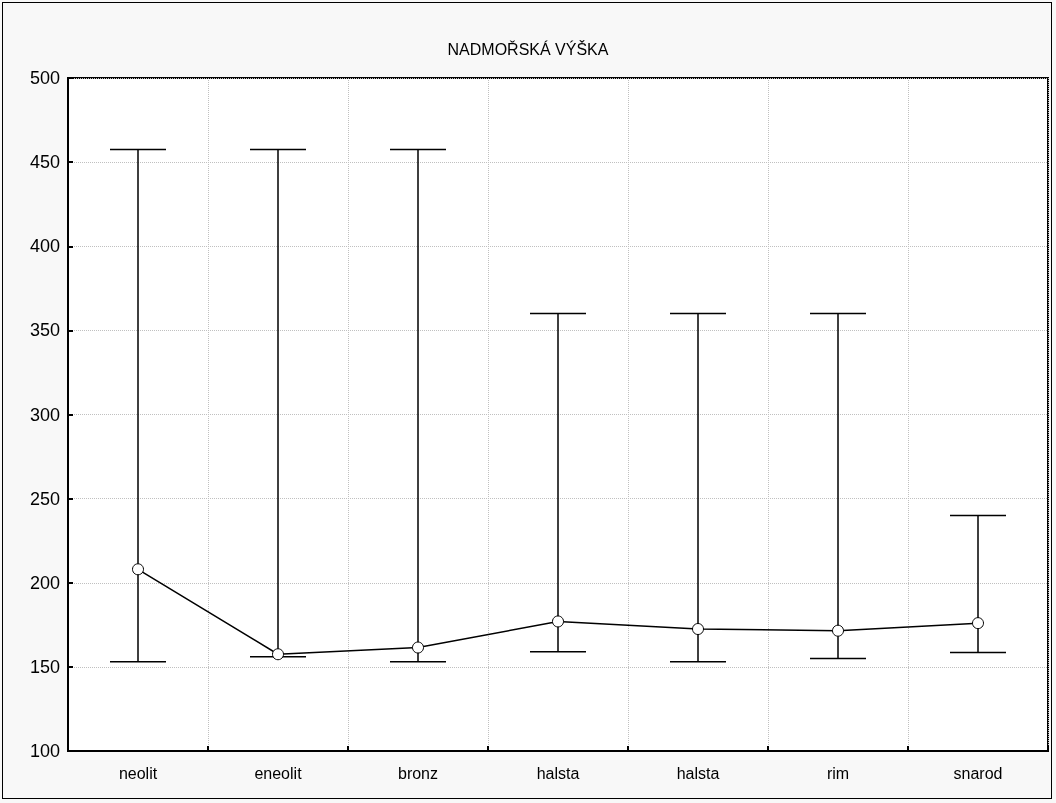 This screenshot has height=803, width=1056. Describe the element at coordinates (978, 773) in the screenshot. I see `x-tick-label: snarod` at that location.